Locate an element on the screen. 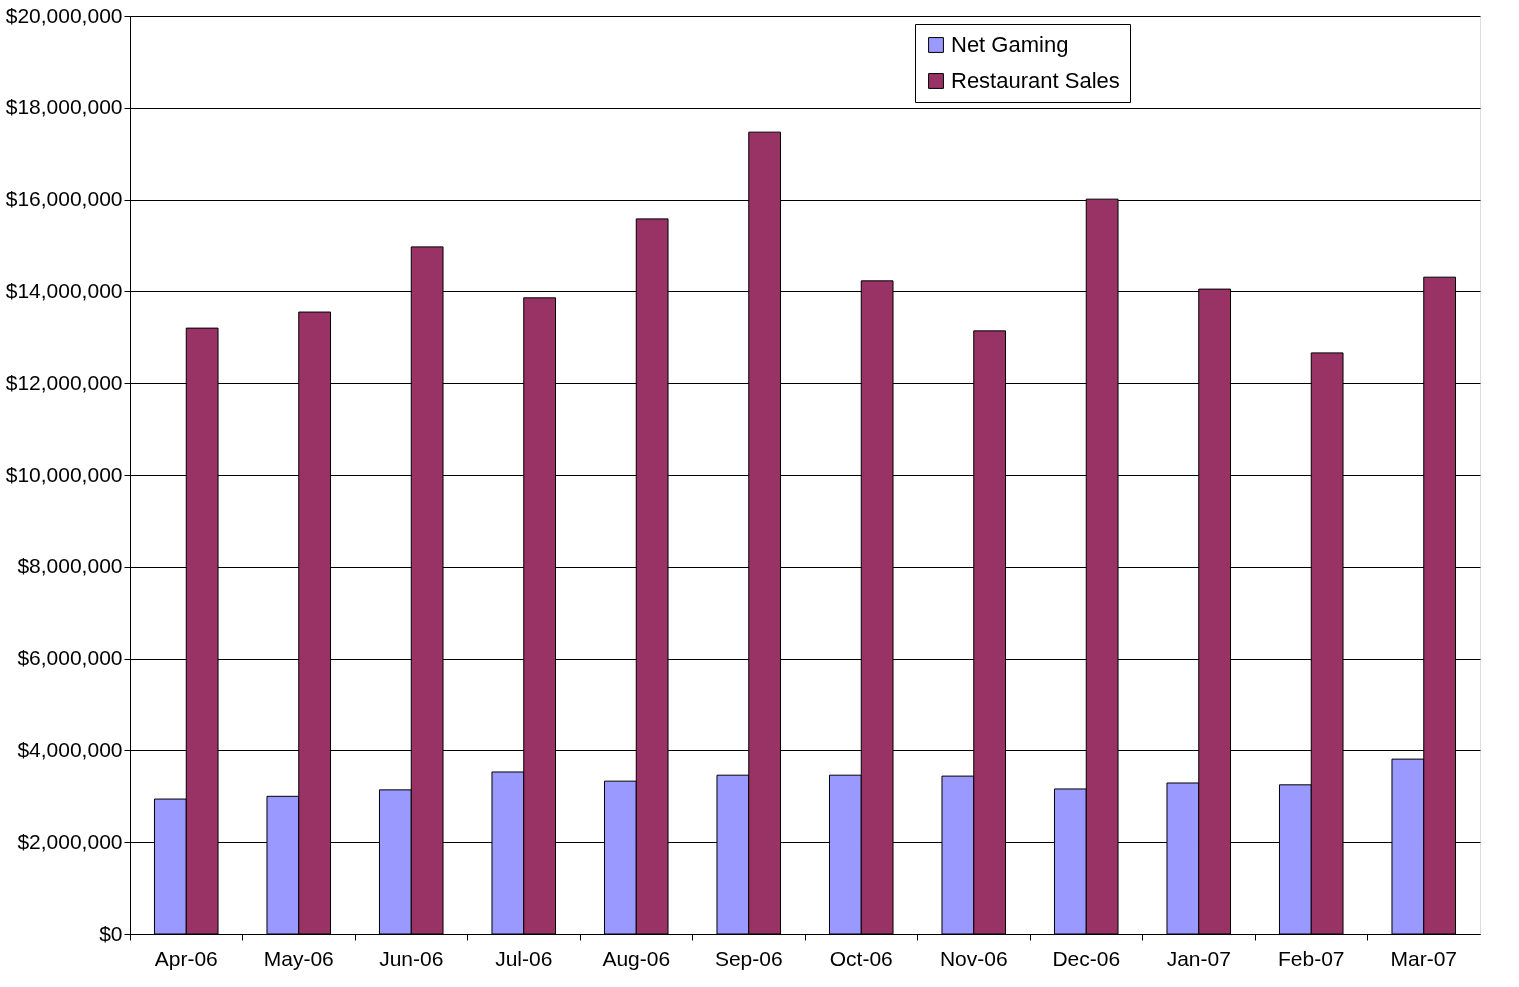 This screenshot has height=987, width=1519. y-tick-label: $6,000,000 is located at coordinates (70, 658).